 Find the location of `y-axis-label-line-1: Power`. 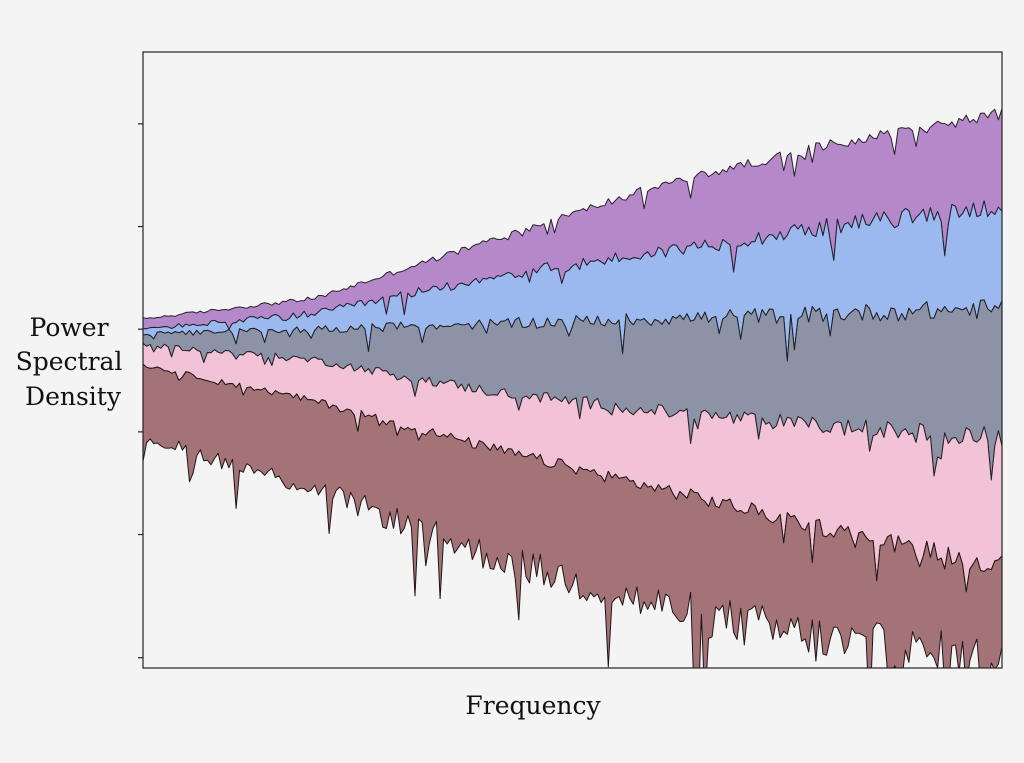

y-axis-label-line-1: Power is located at coordinates (69, 327).